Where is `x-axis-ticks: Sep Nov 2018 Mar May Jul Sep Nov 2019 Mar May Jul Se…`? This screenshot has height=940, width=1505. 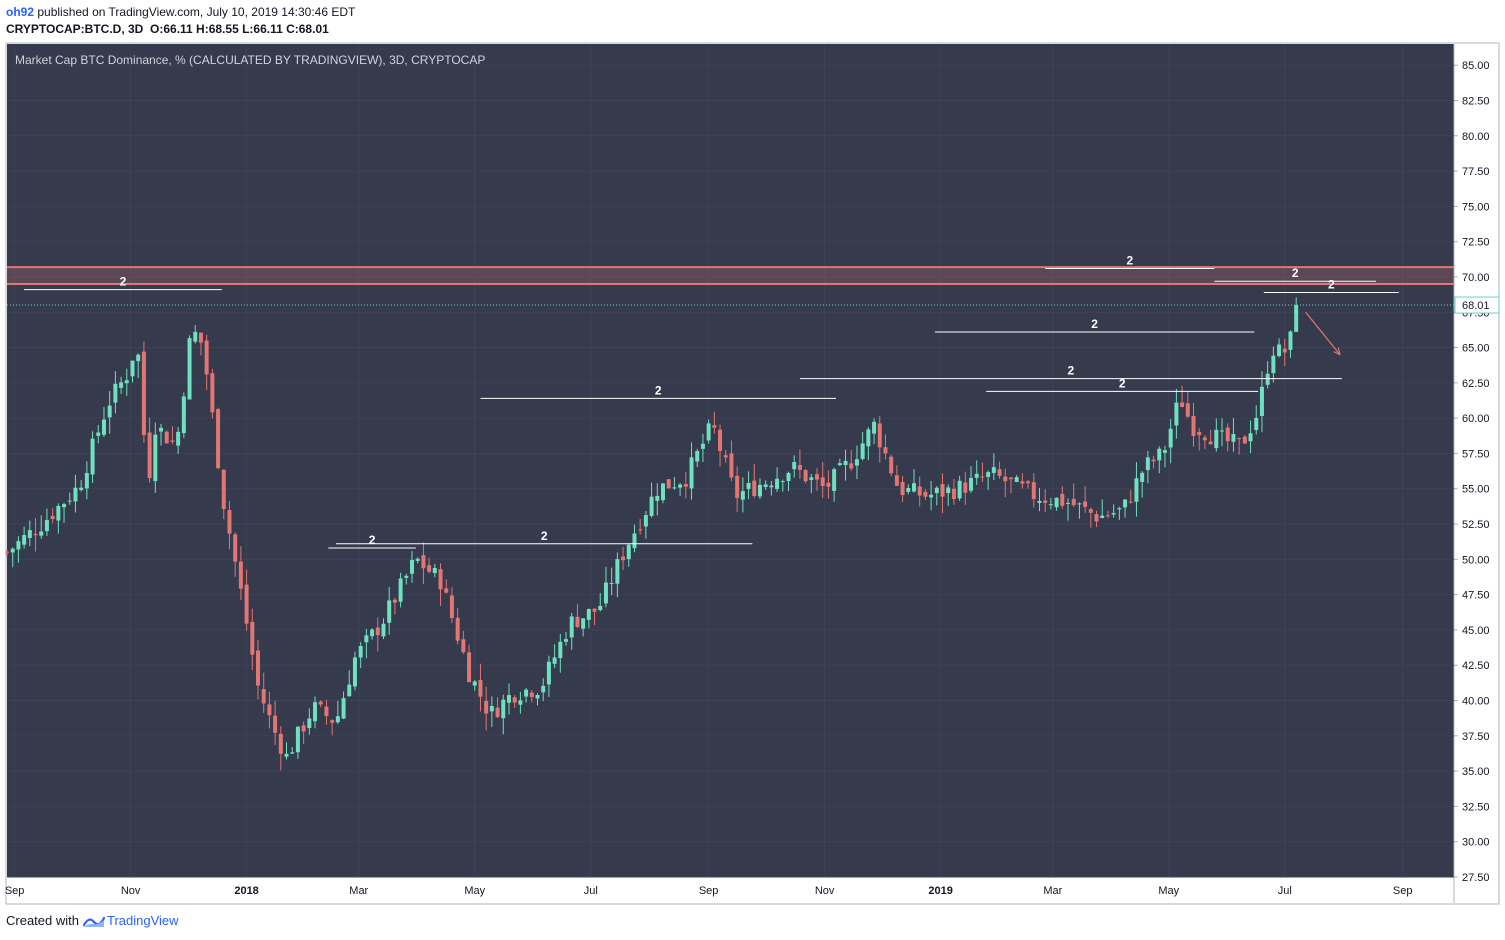
x-axis-ticks: Sep Nov 2018 Mar May Jul Sep Nov 2019 Mar May Jul Se… is located at coordinates (709, 891).